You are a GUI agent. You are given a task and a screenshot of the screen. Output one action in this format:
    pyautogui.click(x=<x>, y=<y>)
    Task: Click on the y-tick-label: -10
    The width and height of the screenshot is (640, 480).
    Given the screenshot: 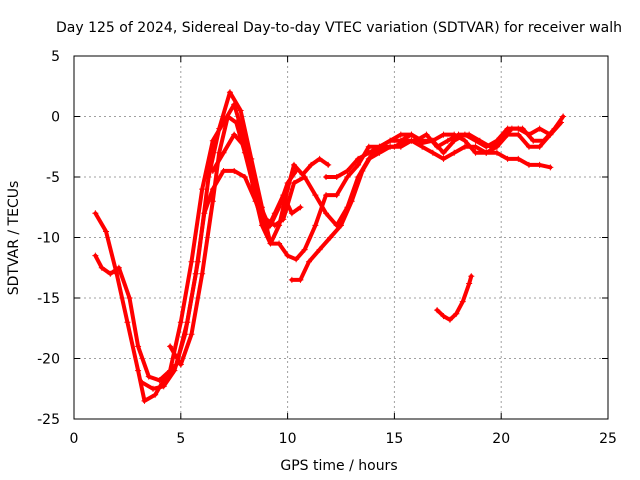 What is the action you would take?
    pyautogui.click(x=48, y=239)
    